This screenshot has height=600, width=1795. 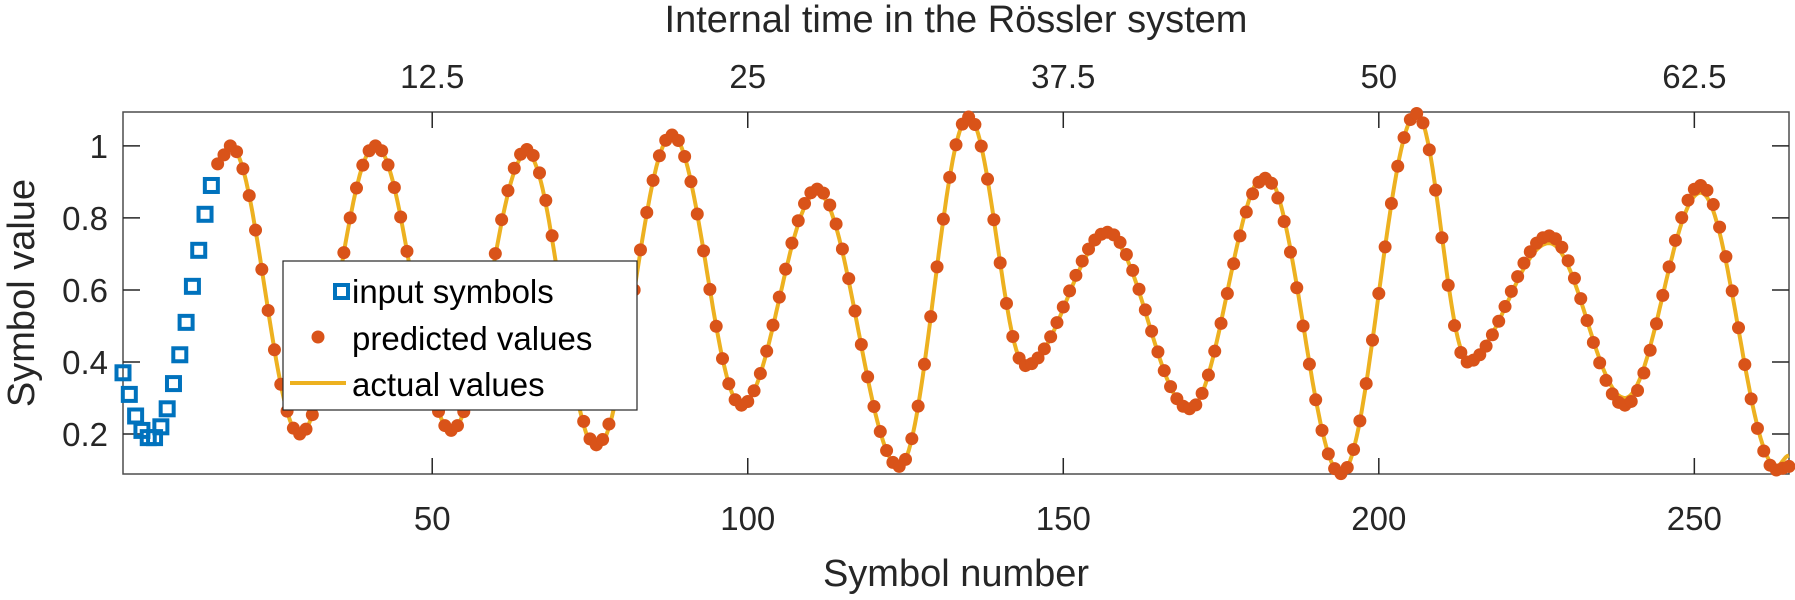 I want to click on x-tick-label: 250, so click(x=1694, y=518).